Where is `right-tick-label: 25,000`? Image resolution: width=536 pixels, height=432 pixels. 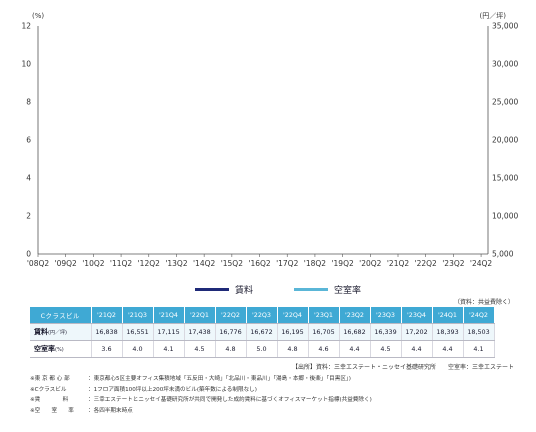
right-tick-label: 25,000 is located at coordinates (505, 102).